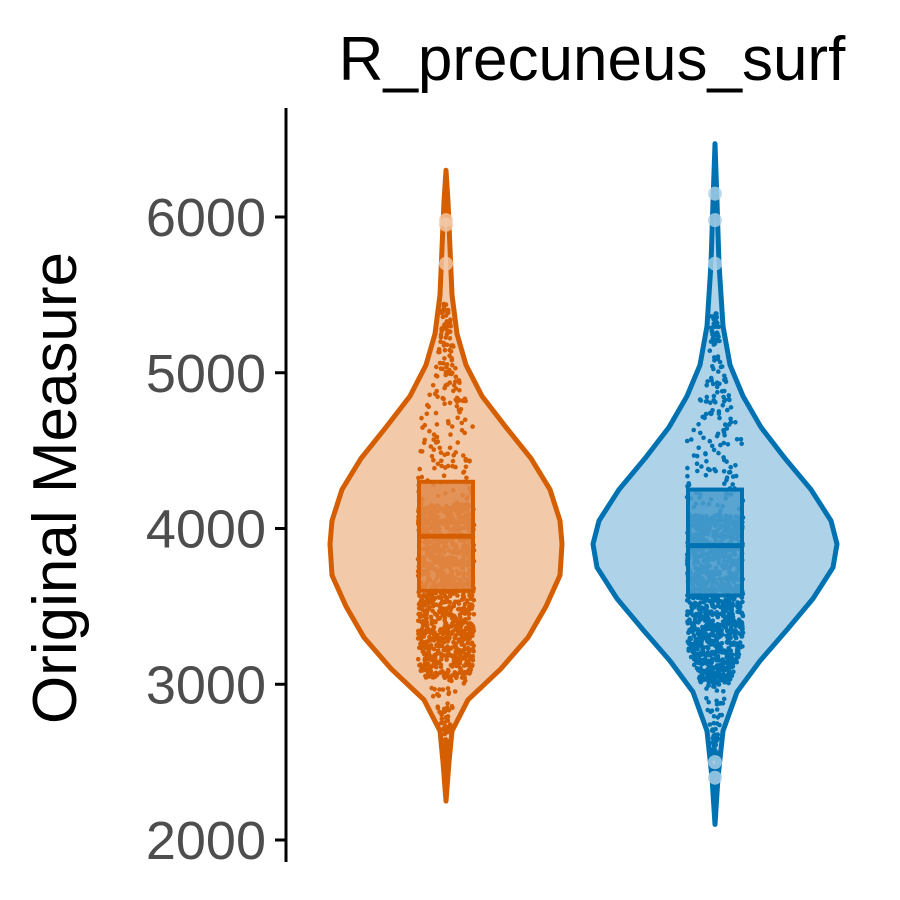  Describe the element at coordinates (715, 762) in the screenshot. I see `outlier-point` at that location.